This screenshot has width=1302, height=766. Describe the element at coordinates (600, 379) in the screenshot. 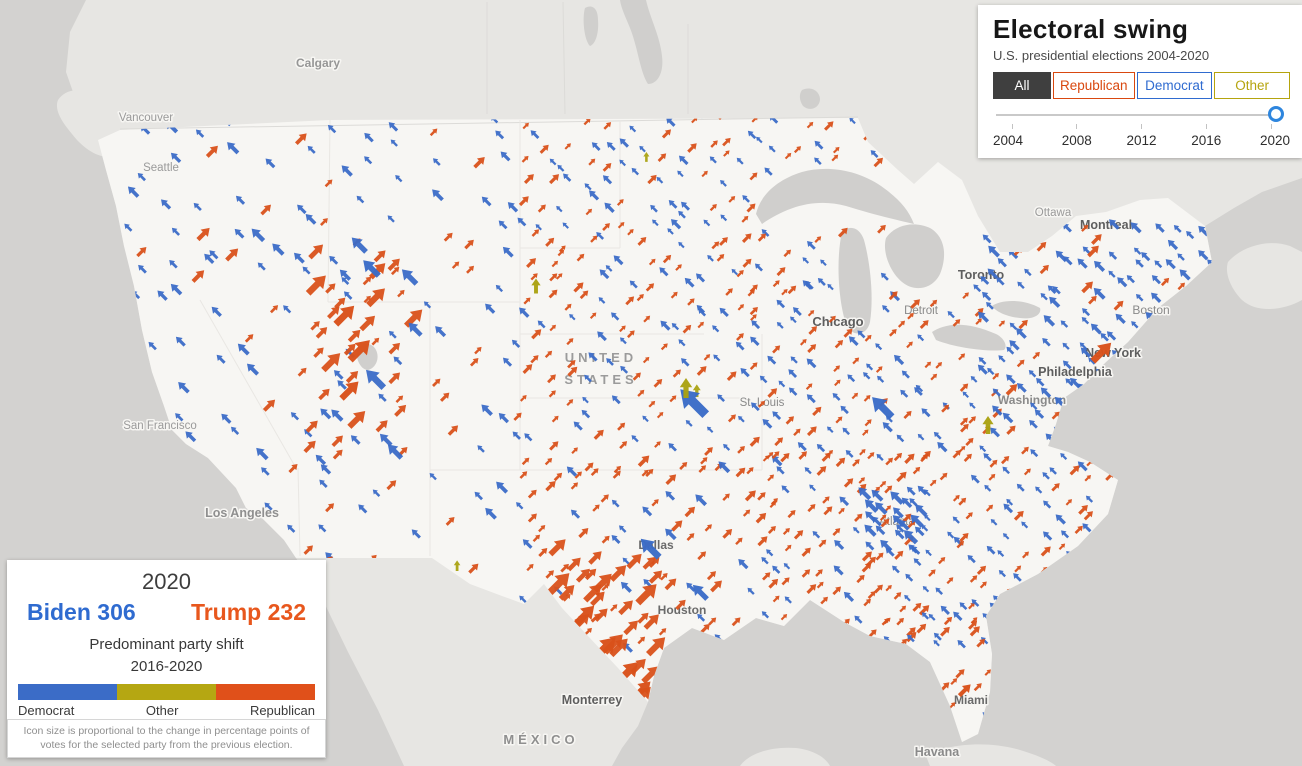

I see `region-label-states: STATES` at that location.